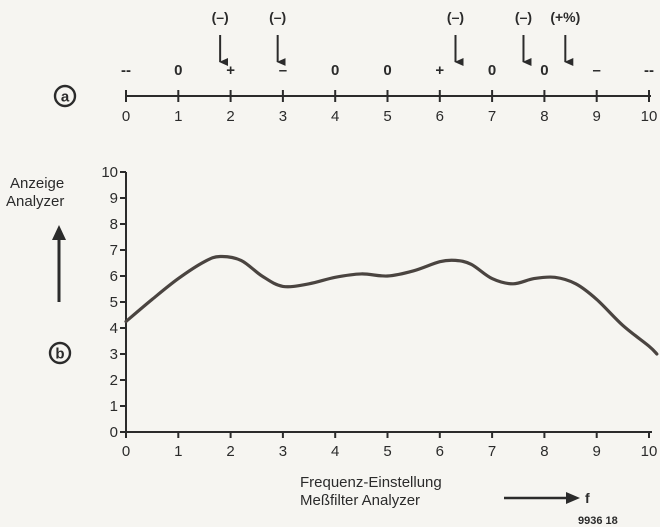  What do you see at coordinates (387, 451) in the screenshot?
I see `x-tick-label: 5` at bounding box center [387, 451].